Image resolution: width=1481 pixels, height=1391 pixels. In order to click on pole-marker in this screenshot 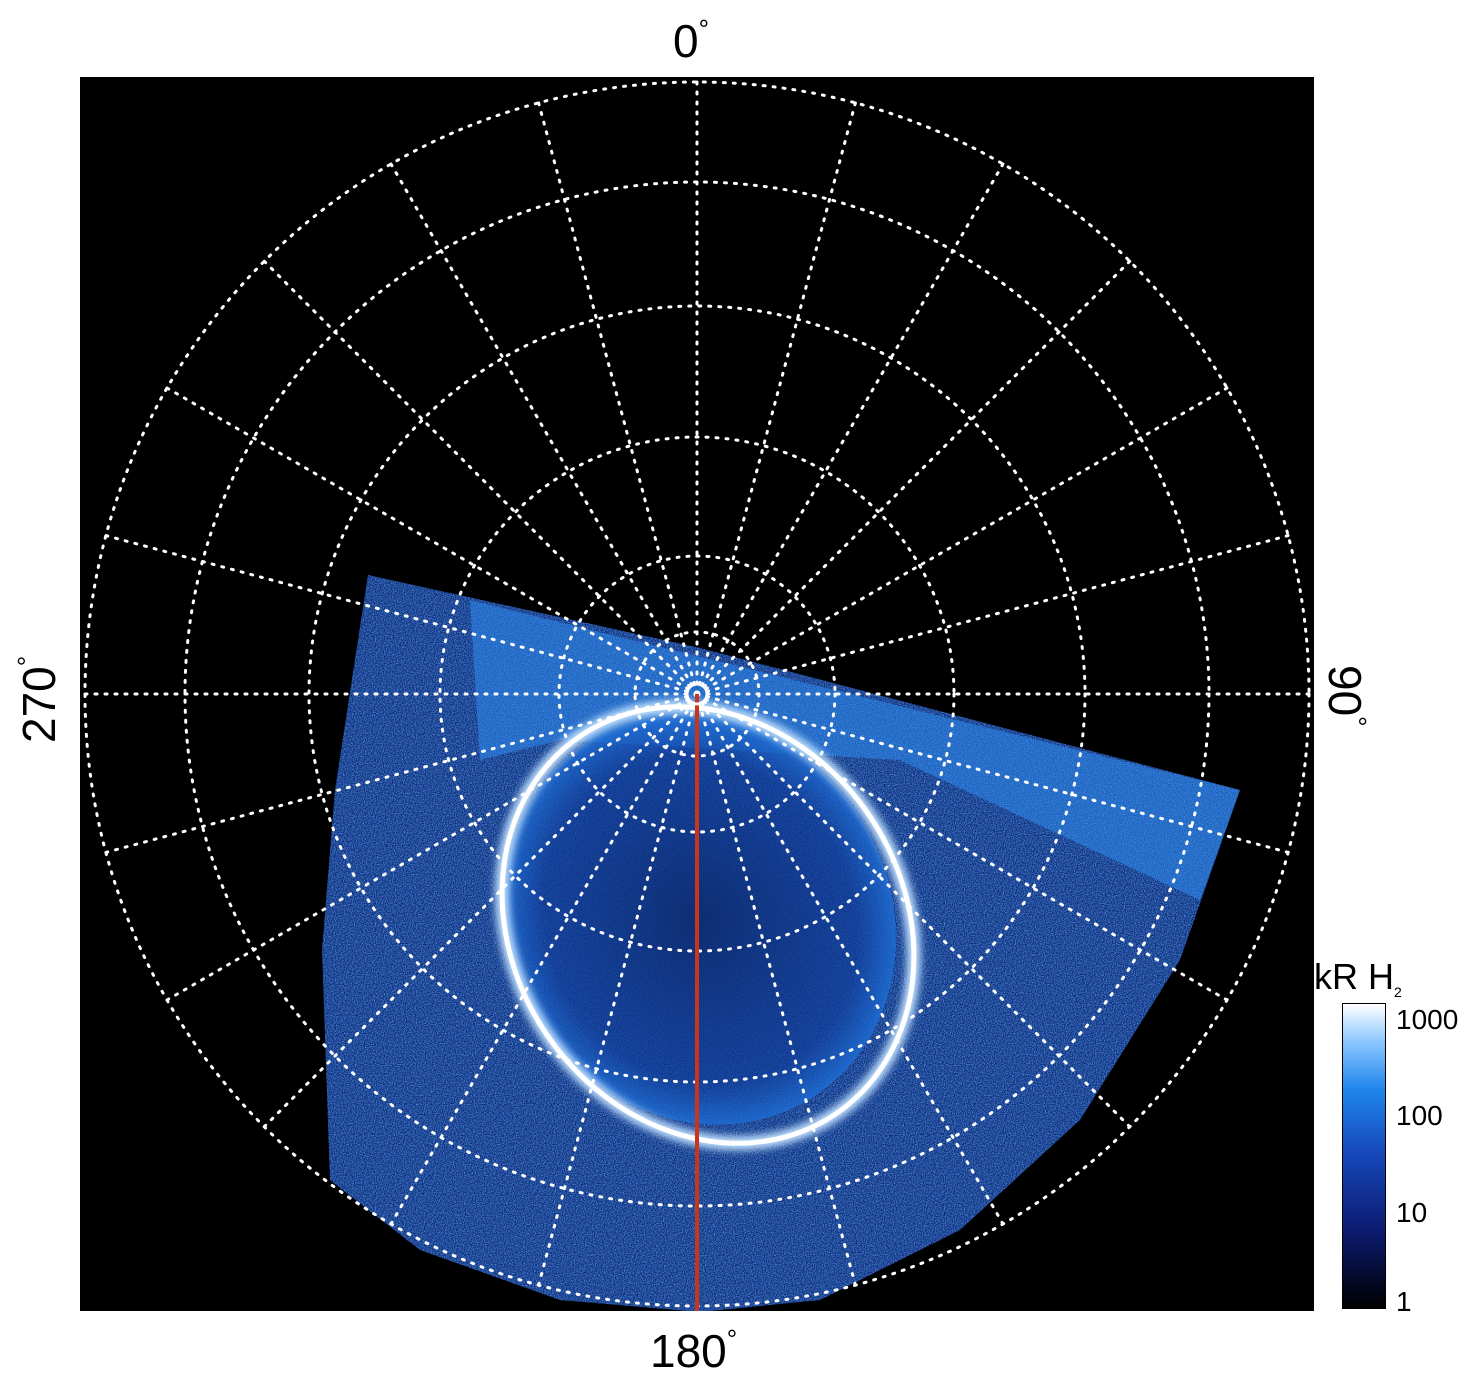, I will do `click(697, 694)`.